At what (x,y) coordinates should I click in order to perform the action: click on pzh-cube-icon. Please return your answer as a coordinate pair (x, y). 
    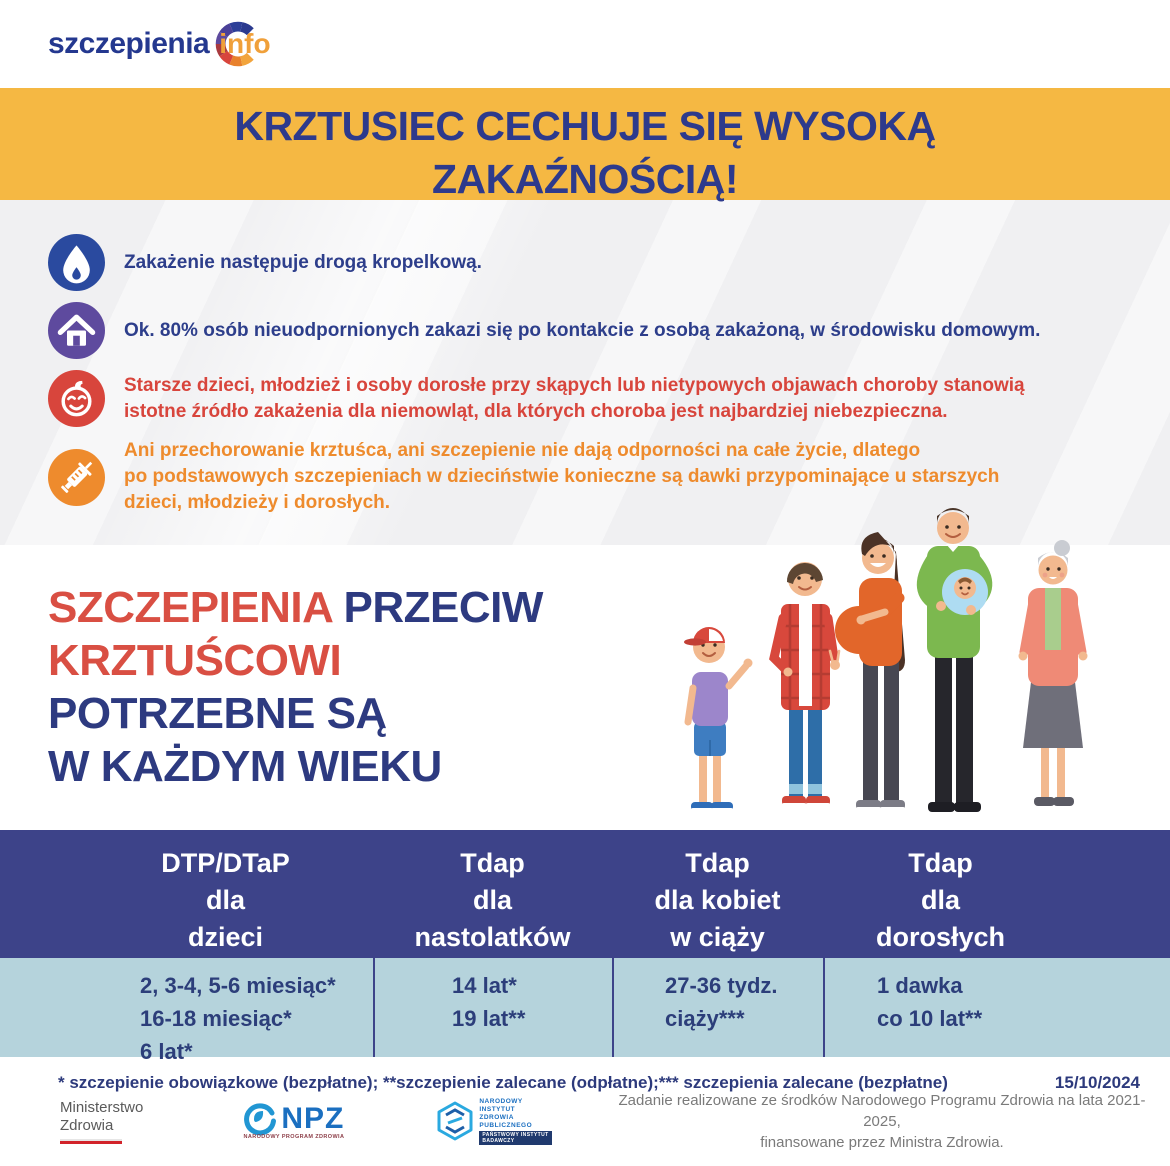
    Looking at the image, I should click on (455, 1121).